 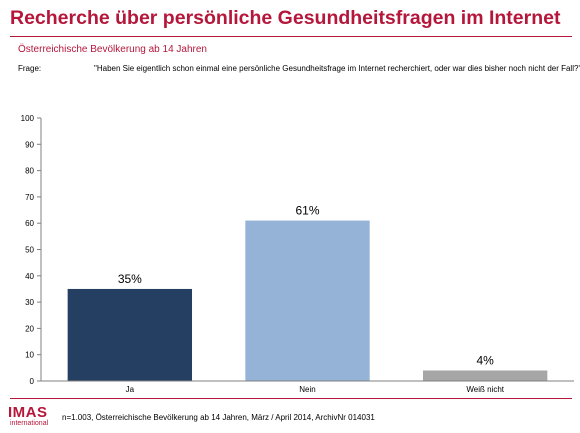 What do you see at coordinates (130, 334) in the screenshot?
I see `bar-ja` at bounding box center [130, 334].